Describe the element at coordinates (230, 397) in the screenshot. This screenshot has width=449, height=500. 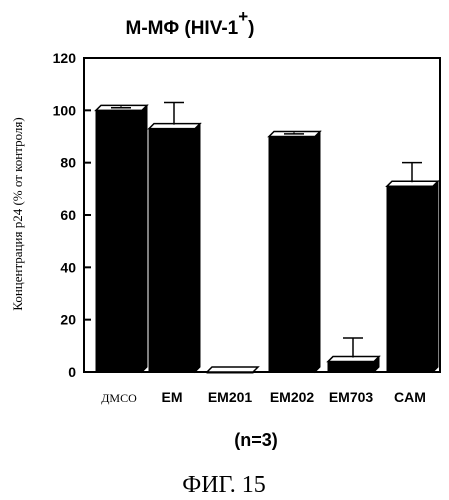
I see `x-tick-label: EM201` at that location.